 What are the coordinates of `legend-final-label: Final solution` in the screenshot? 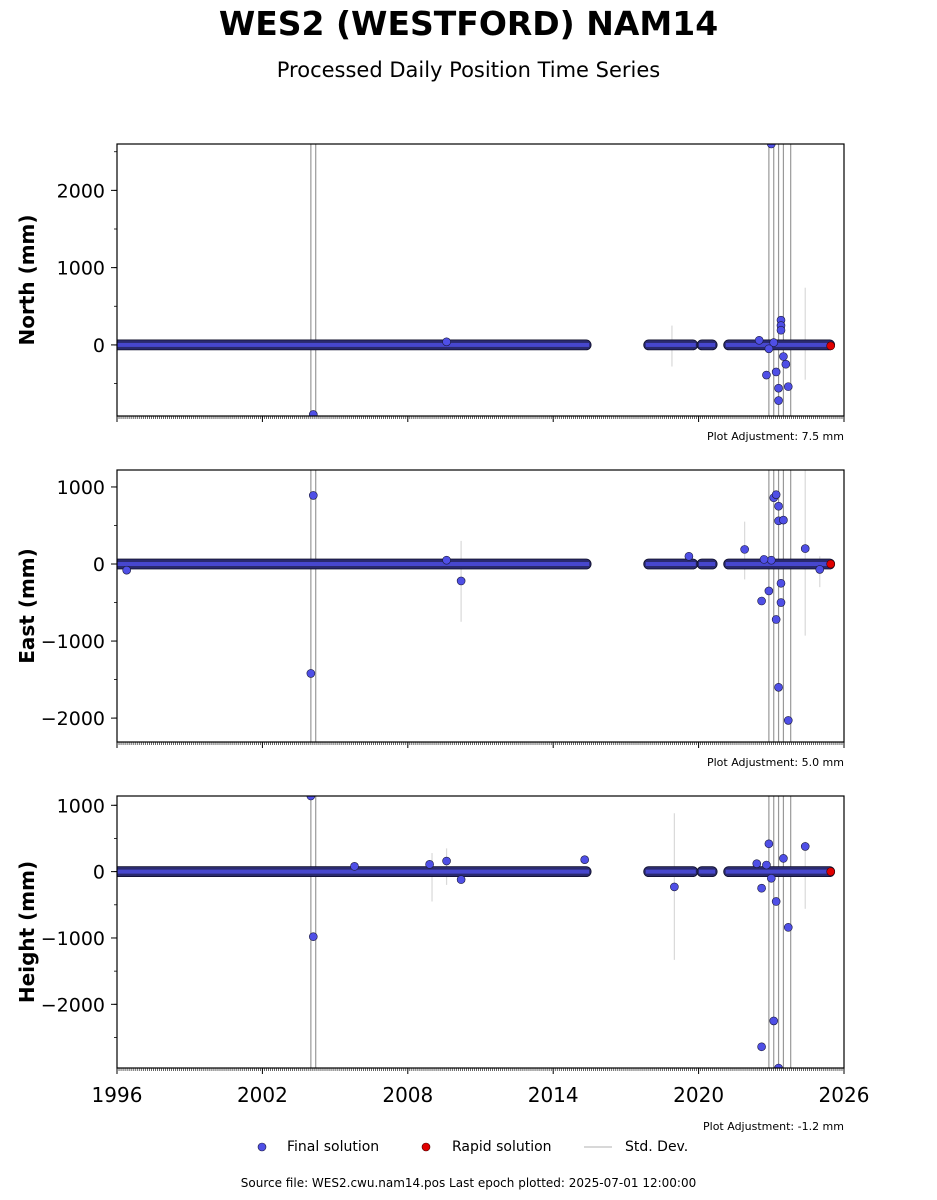 It's located at (333, 1147).